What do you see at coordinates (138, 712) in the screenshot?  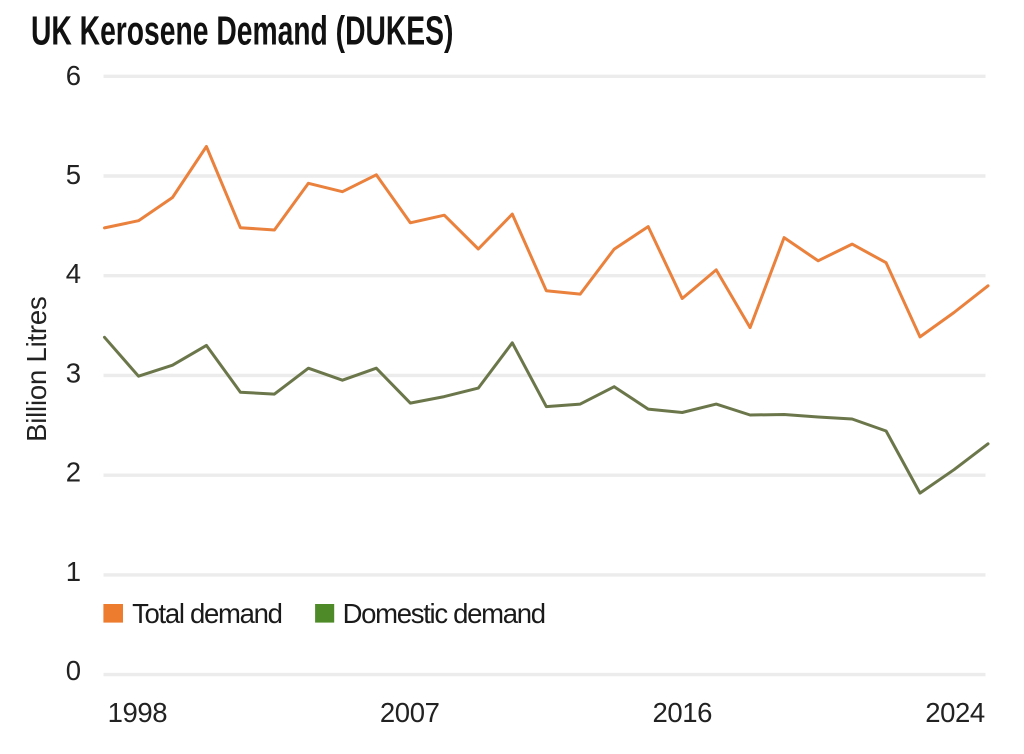 I see `svg-text: 1998` at bounding box center [138, 712].